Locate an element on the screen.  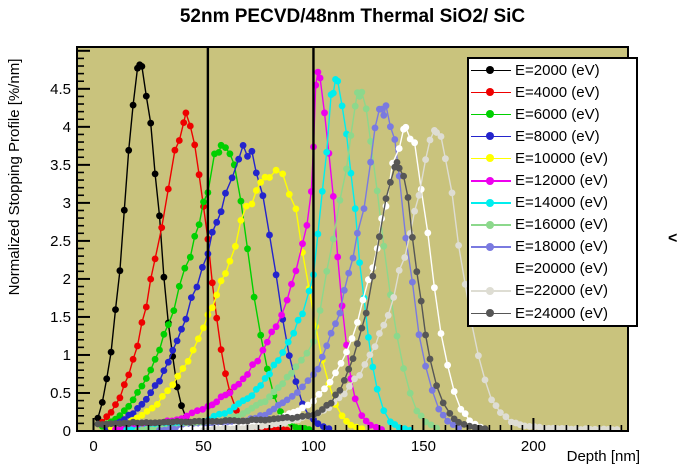
legend-entry: E=18000 (eV) is located at coordinates (552, 247).